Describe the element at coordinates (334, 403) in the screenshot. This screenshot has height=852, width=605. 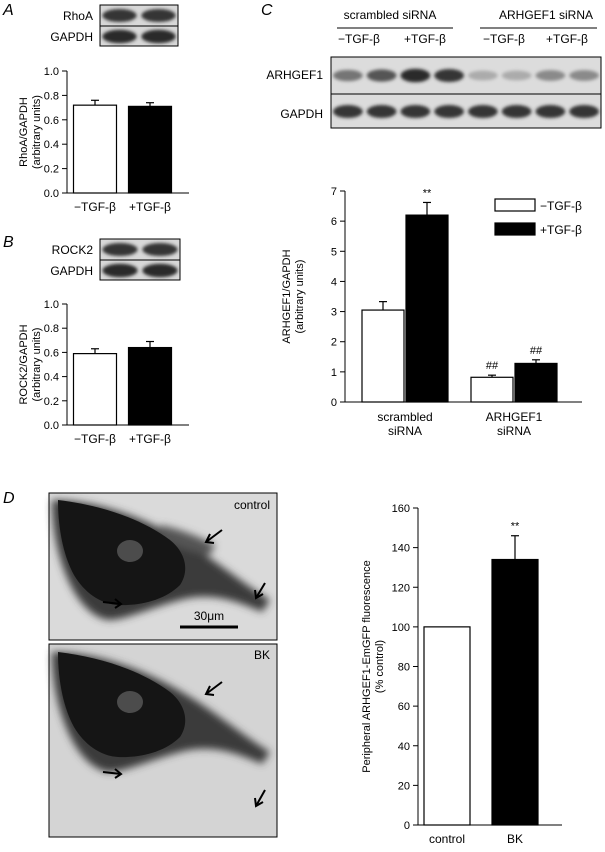
I see `y-tick-label: 0` at that location.